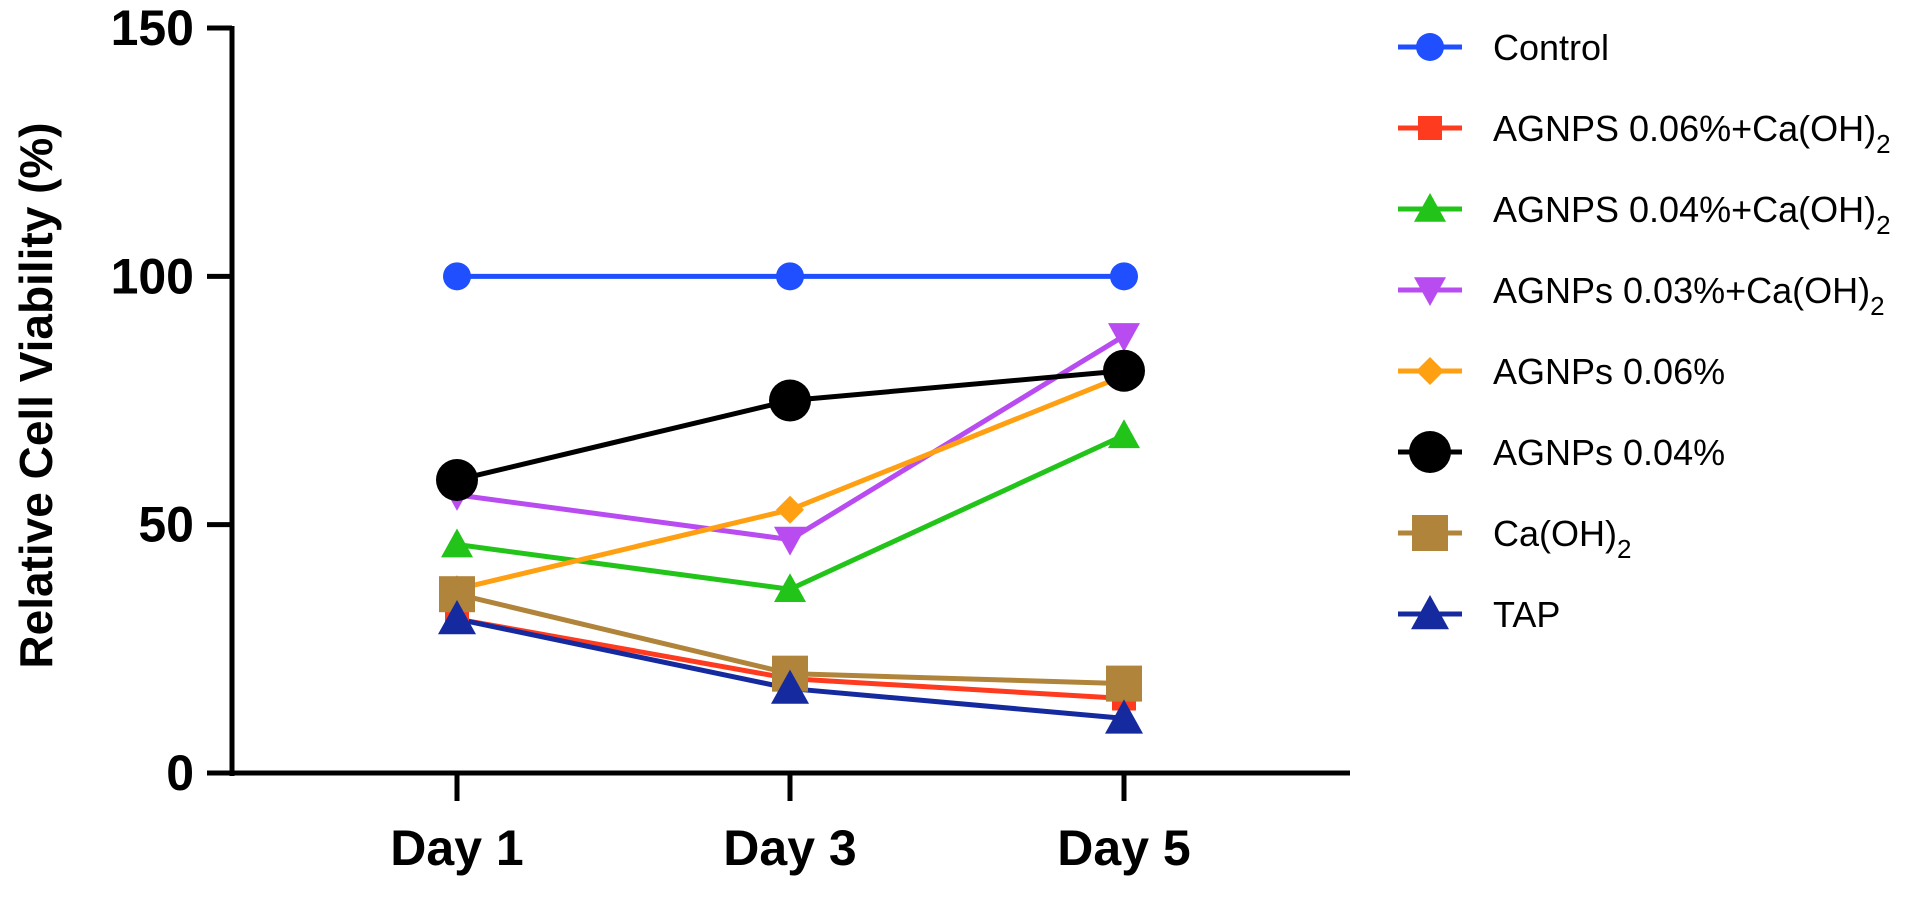 This screenshot has height=898, width=1924. I want to click on data-point-s7-p1, so click(790, 686).